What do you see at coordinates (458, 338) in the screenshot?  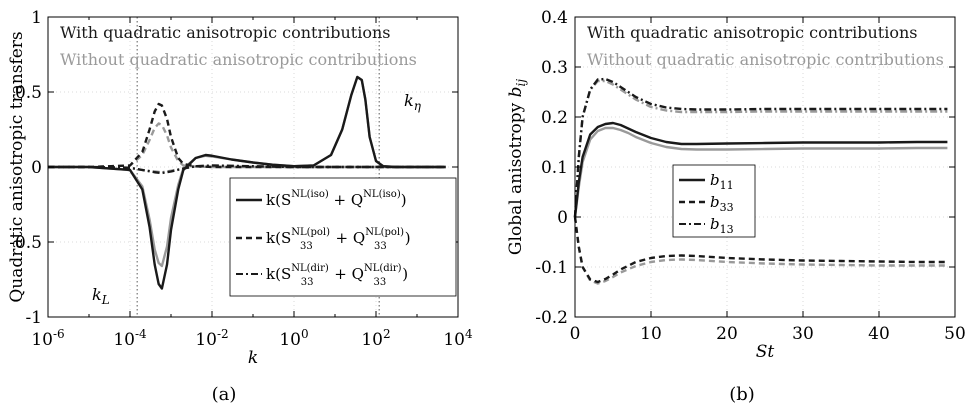 I see `panel-a-xtick-label: 10⁴` at bounding box center [458, 338].